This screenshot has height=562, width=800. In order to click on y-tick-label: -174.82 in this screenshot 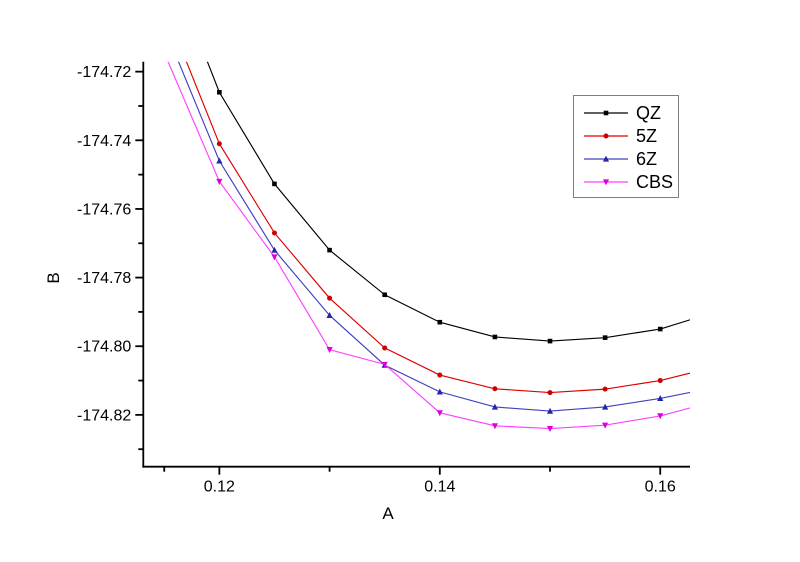, I will do `click(104, 415)`.